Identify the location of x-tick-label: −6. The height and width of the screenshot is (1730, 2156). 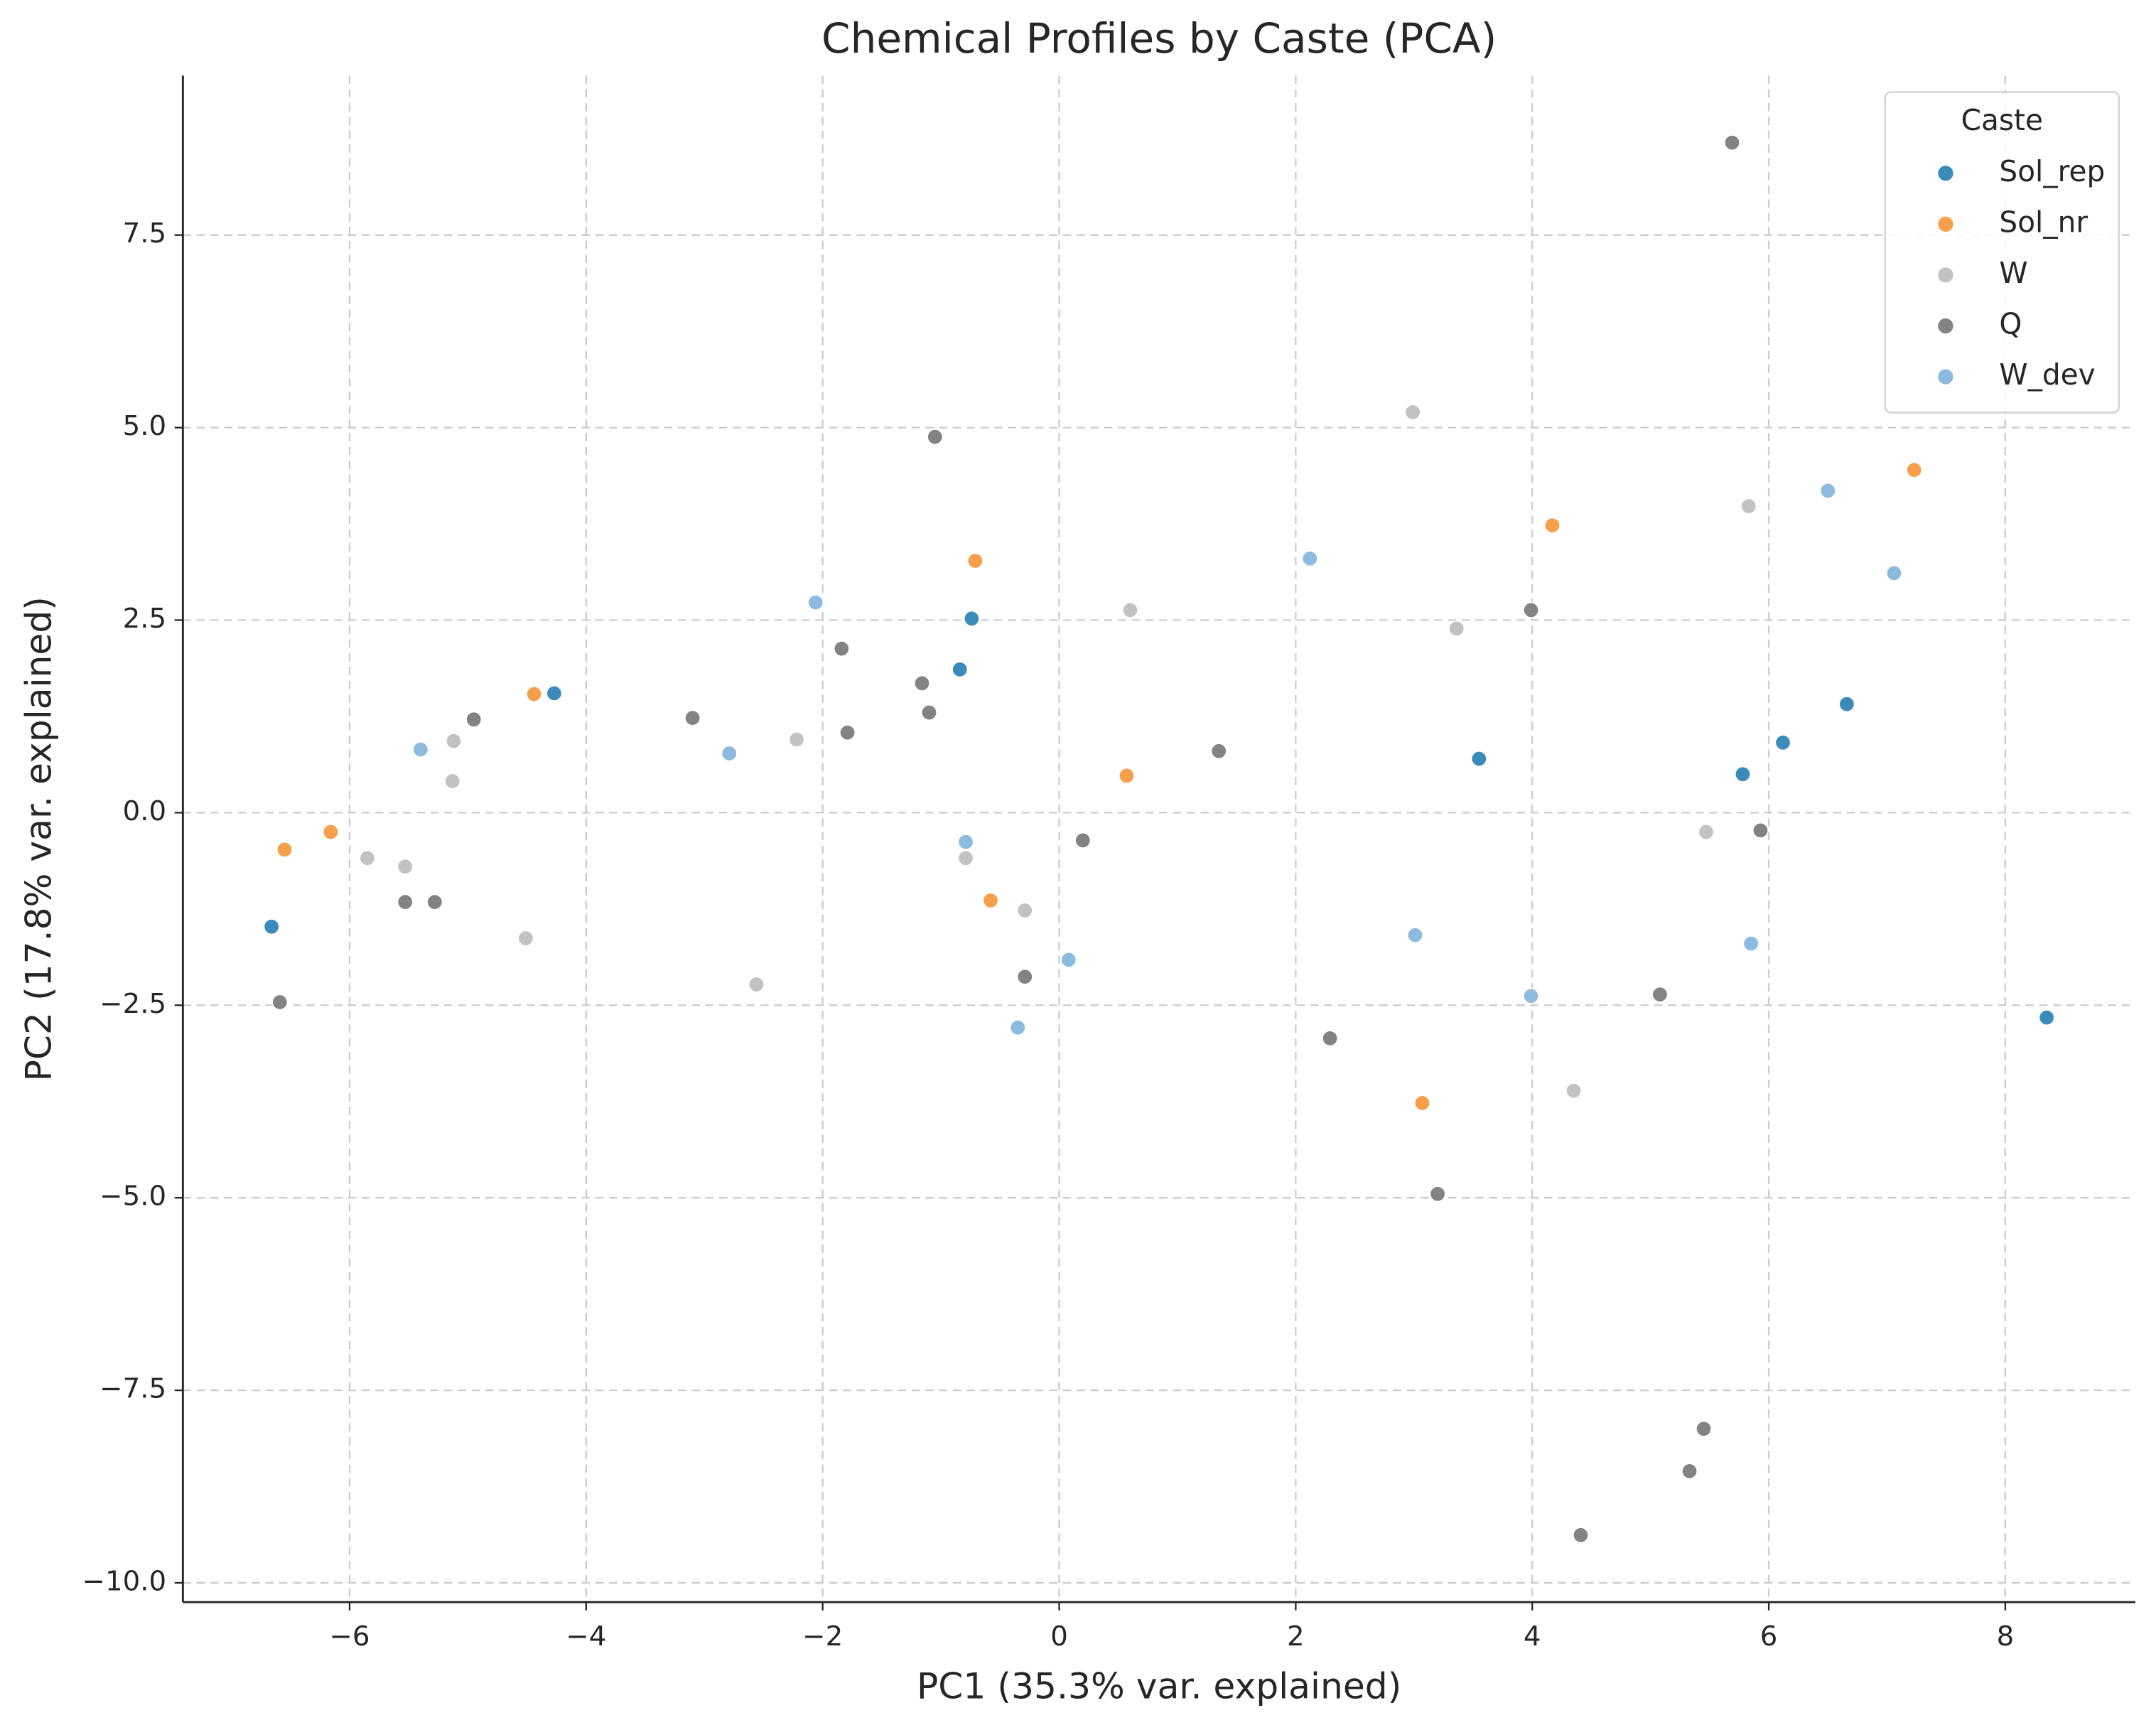
(349, 1637).